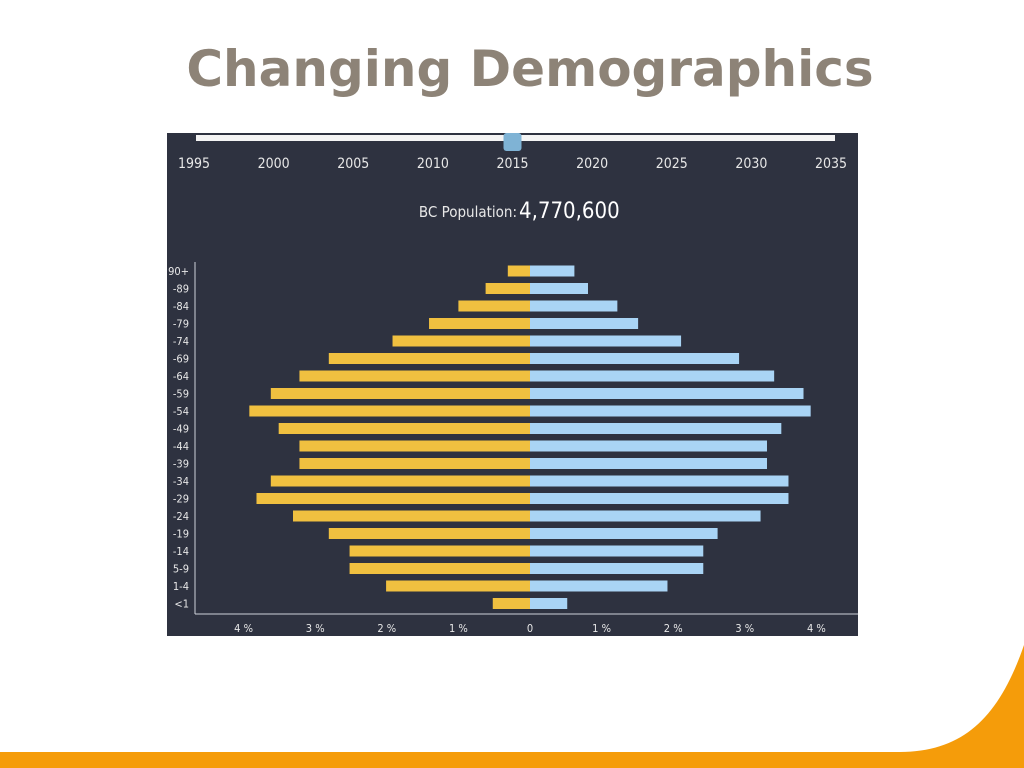  What do you see at coordinates (672, 164) in the screenshot?
I see `year-label-2025: 2025` at bounding box center [672, 164].